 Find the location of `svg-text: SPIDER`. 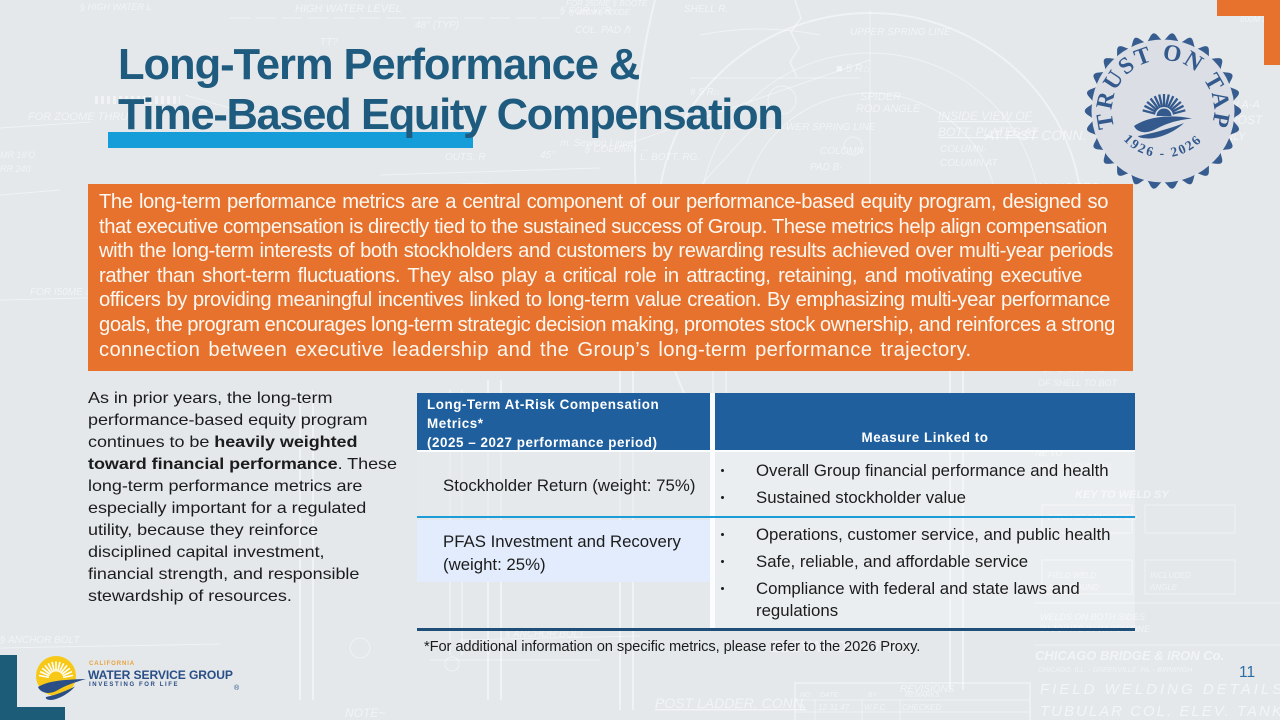

svg-text: SPIDER is located at coordinates (880, 97).